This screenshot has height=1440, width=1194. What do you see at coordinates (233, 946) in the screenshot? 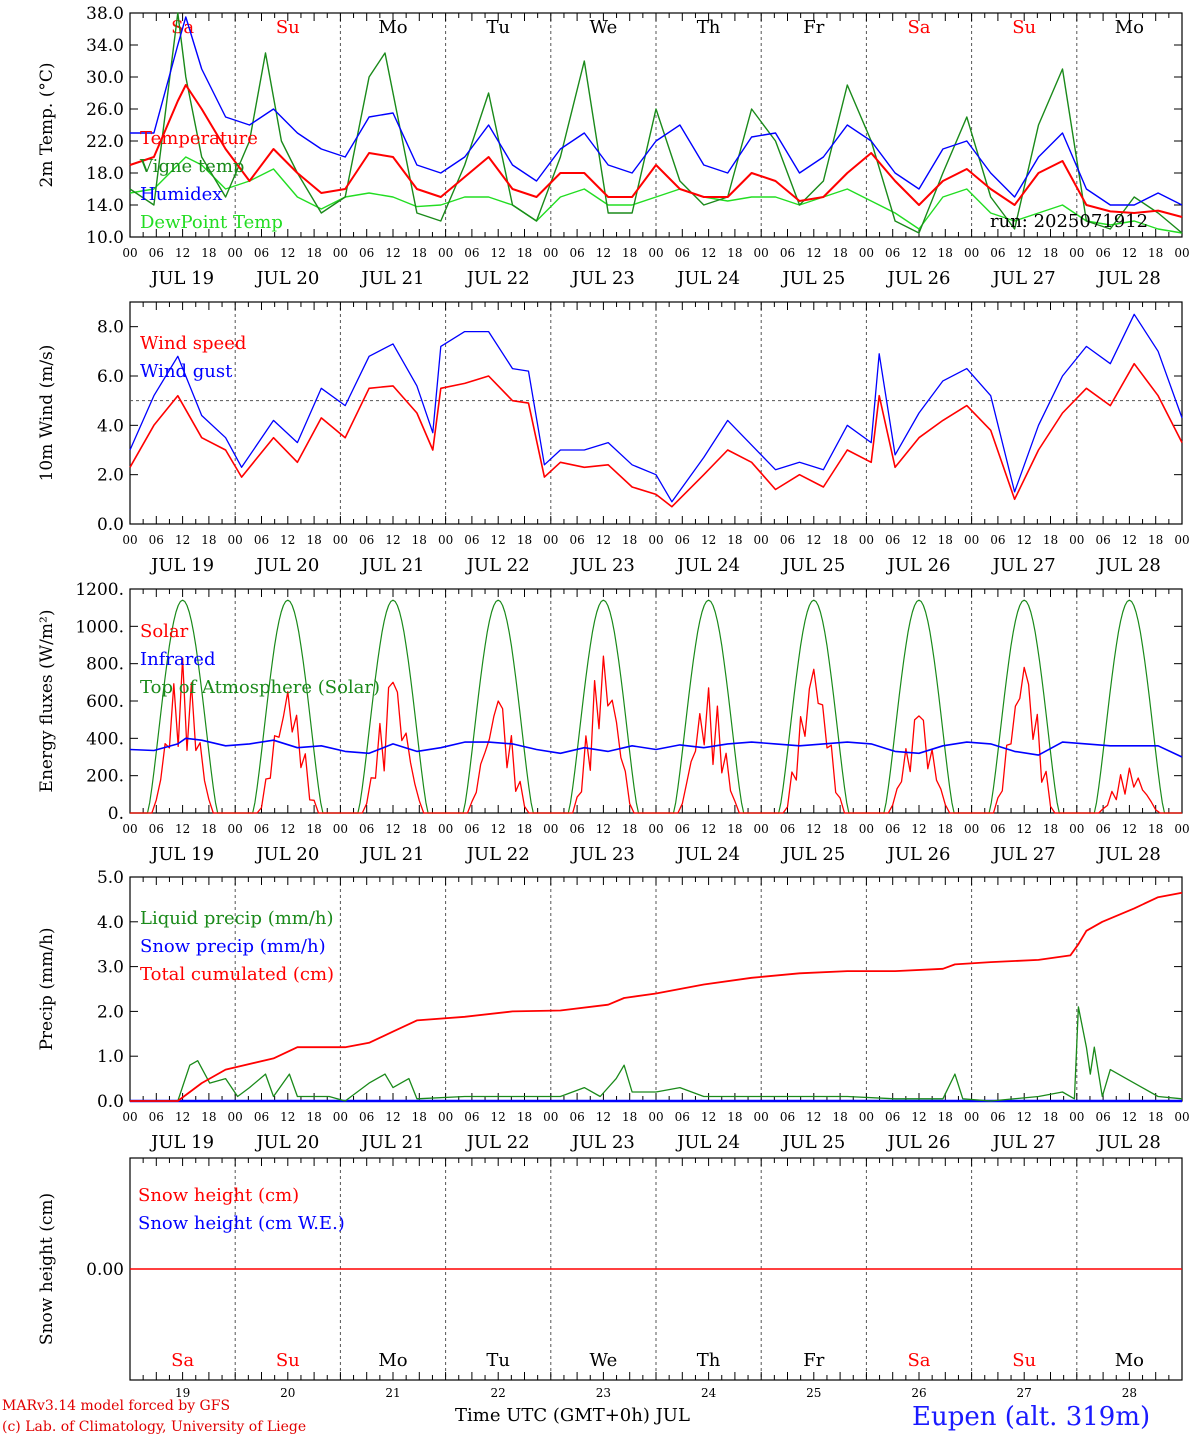
I see `legend-snow-precip-mm-h-: Snow precip (mm/h)` at bounding box center [233, 946].